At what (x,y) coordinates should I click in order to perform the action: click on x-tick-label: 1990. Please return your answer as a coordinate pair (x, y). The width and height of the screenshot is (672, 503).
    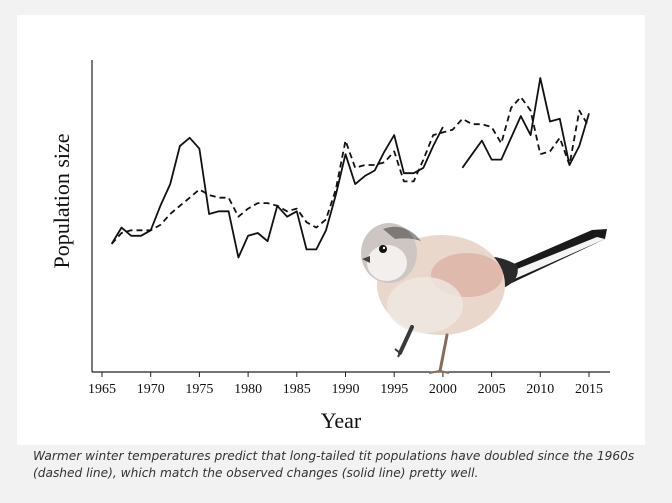
    Looking at the image, I should click on (346, 389).